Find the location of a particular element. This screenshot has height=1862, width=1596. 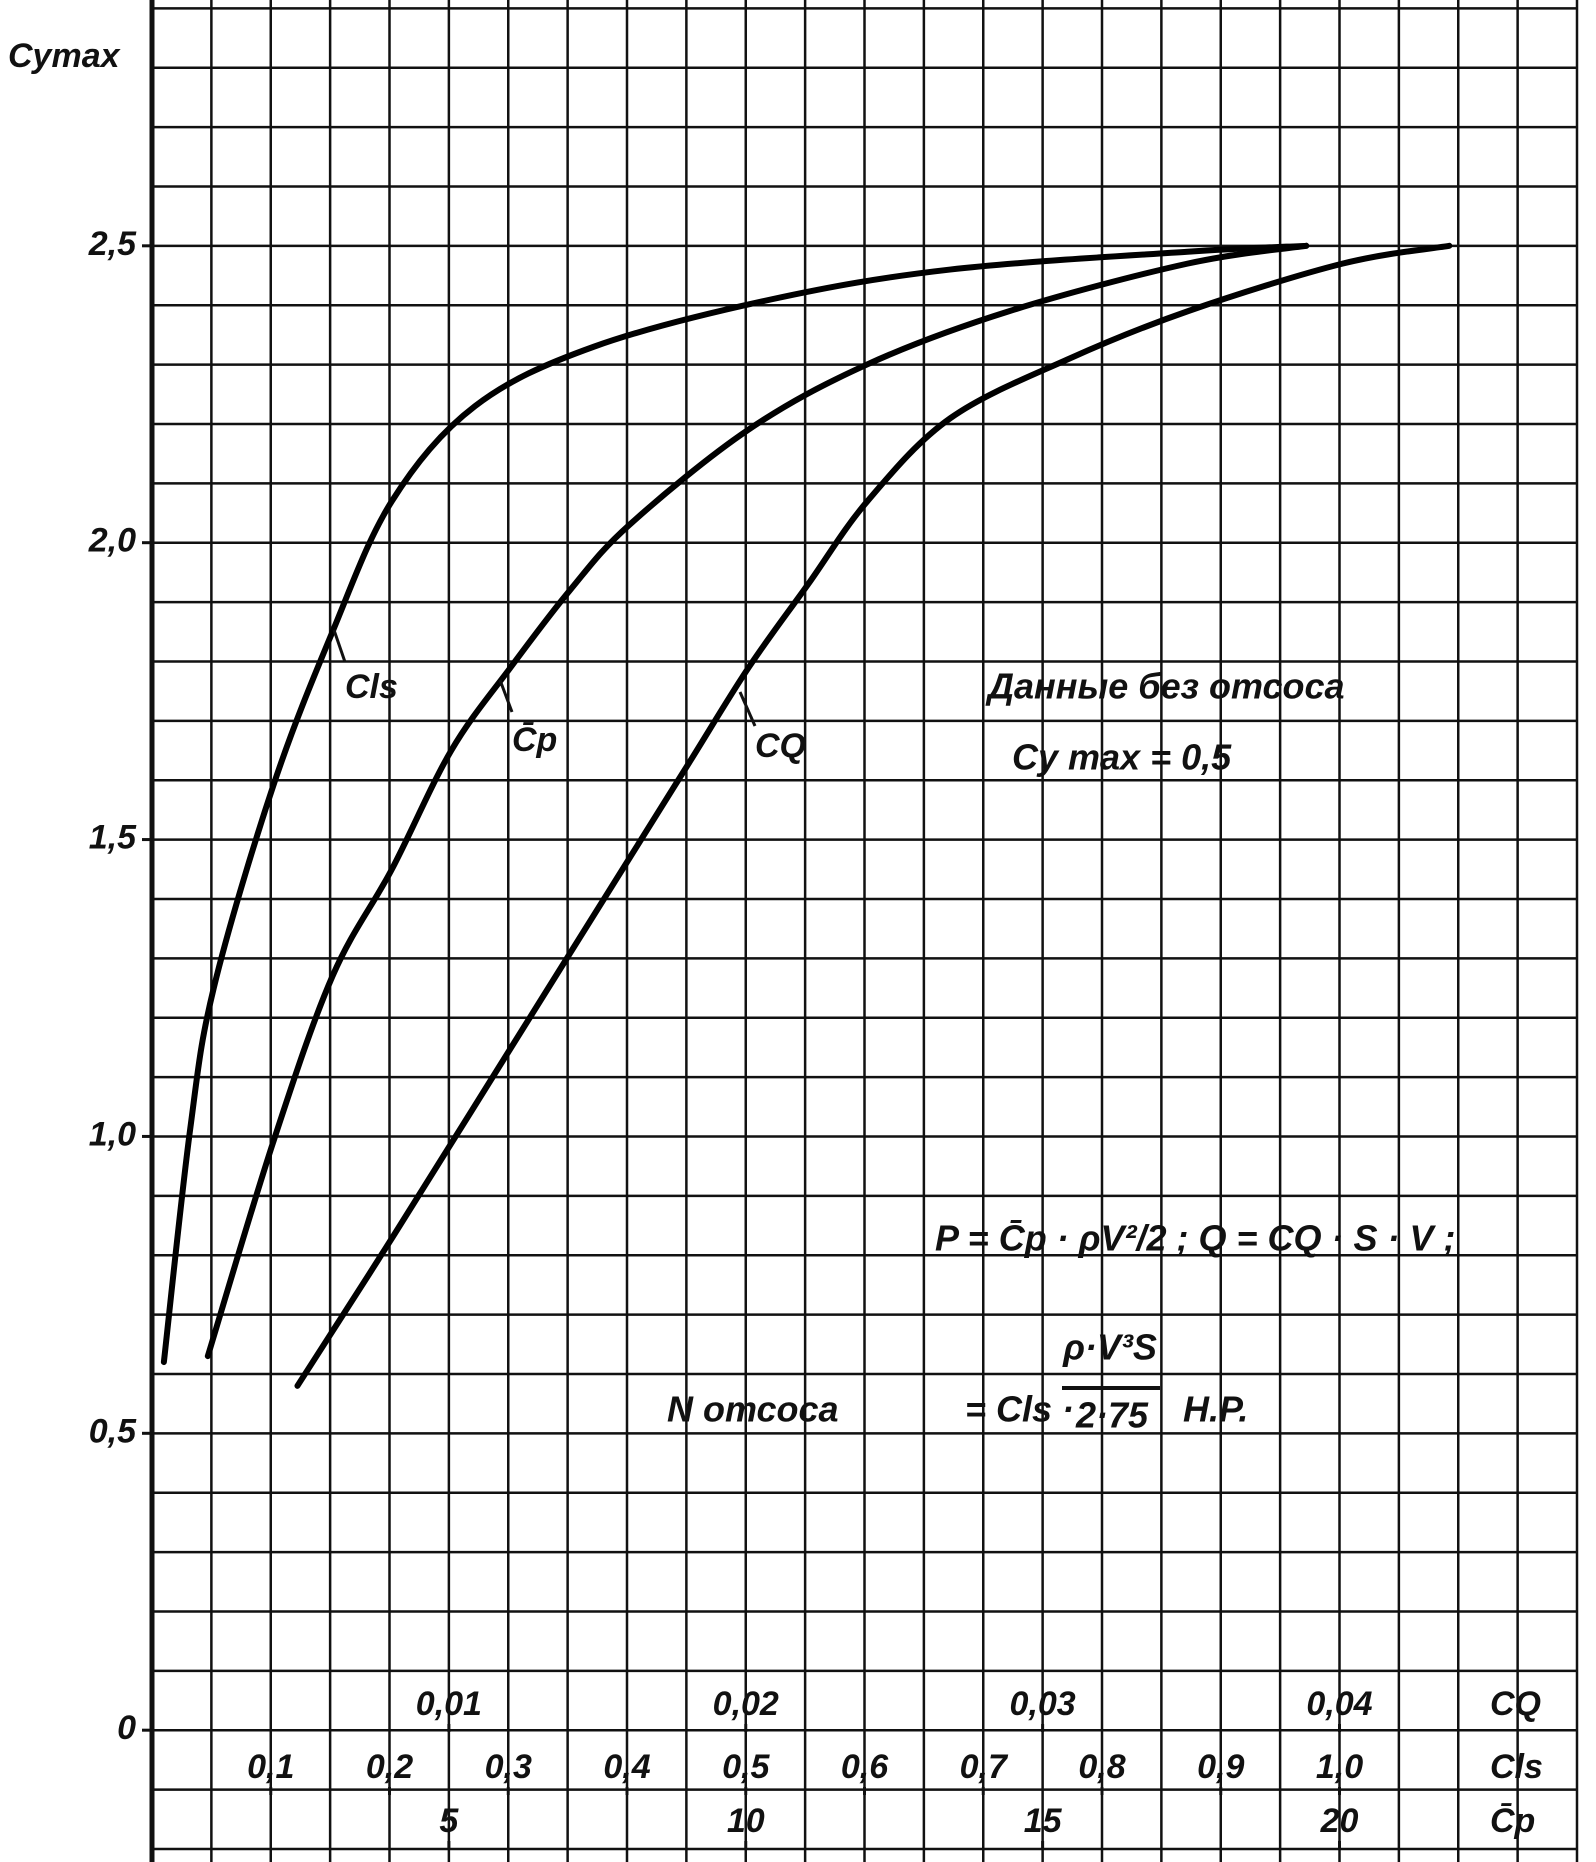

y-tick-label: 1,5 is located at coordinates (113, 838).